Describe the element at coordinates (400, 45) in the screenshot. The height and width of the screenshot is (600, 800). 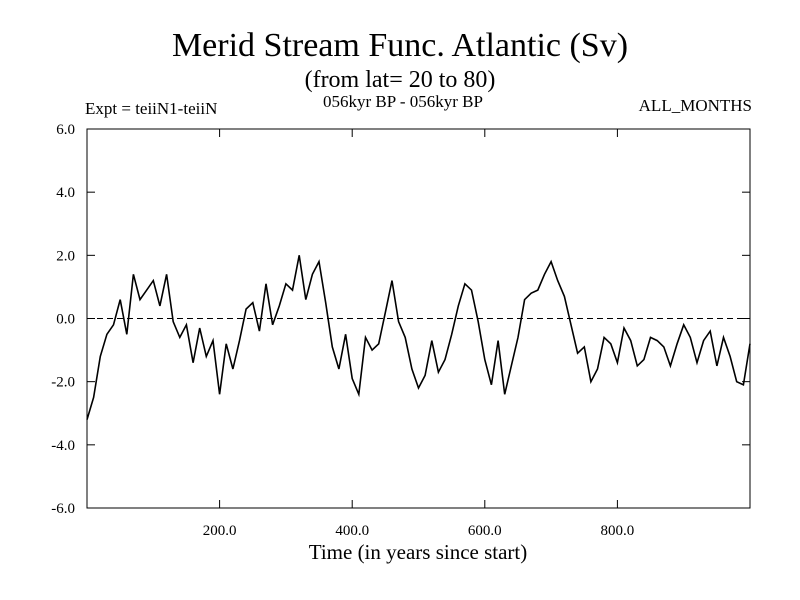
I see `chart-title: Merid Stream Func. Atlantic (Sv)` at that location.